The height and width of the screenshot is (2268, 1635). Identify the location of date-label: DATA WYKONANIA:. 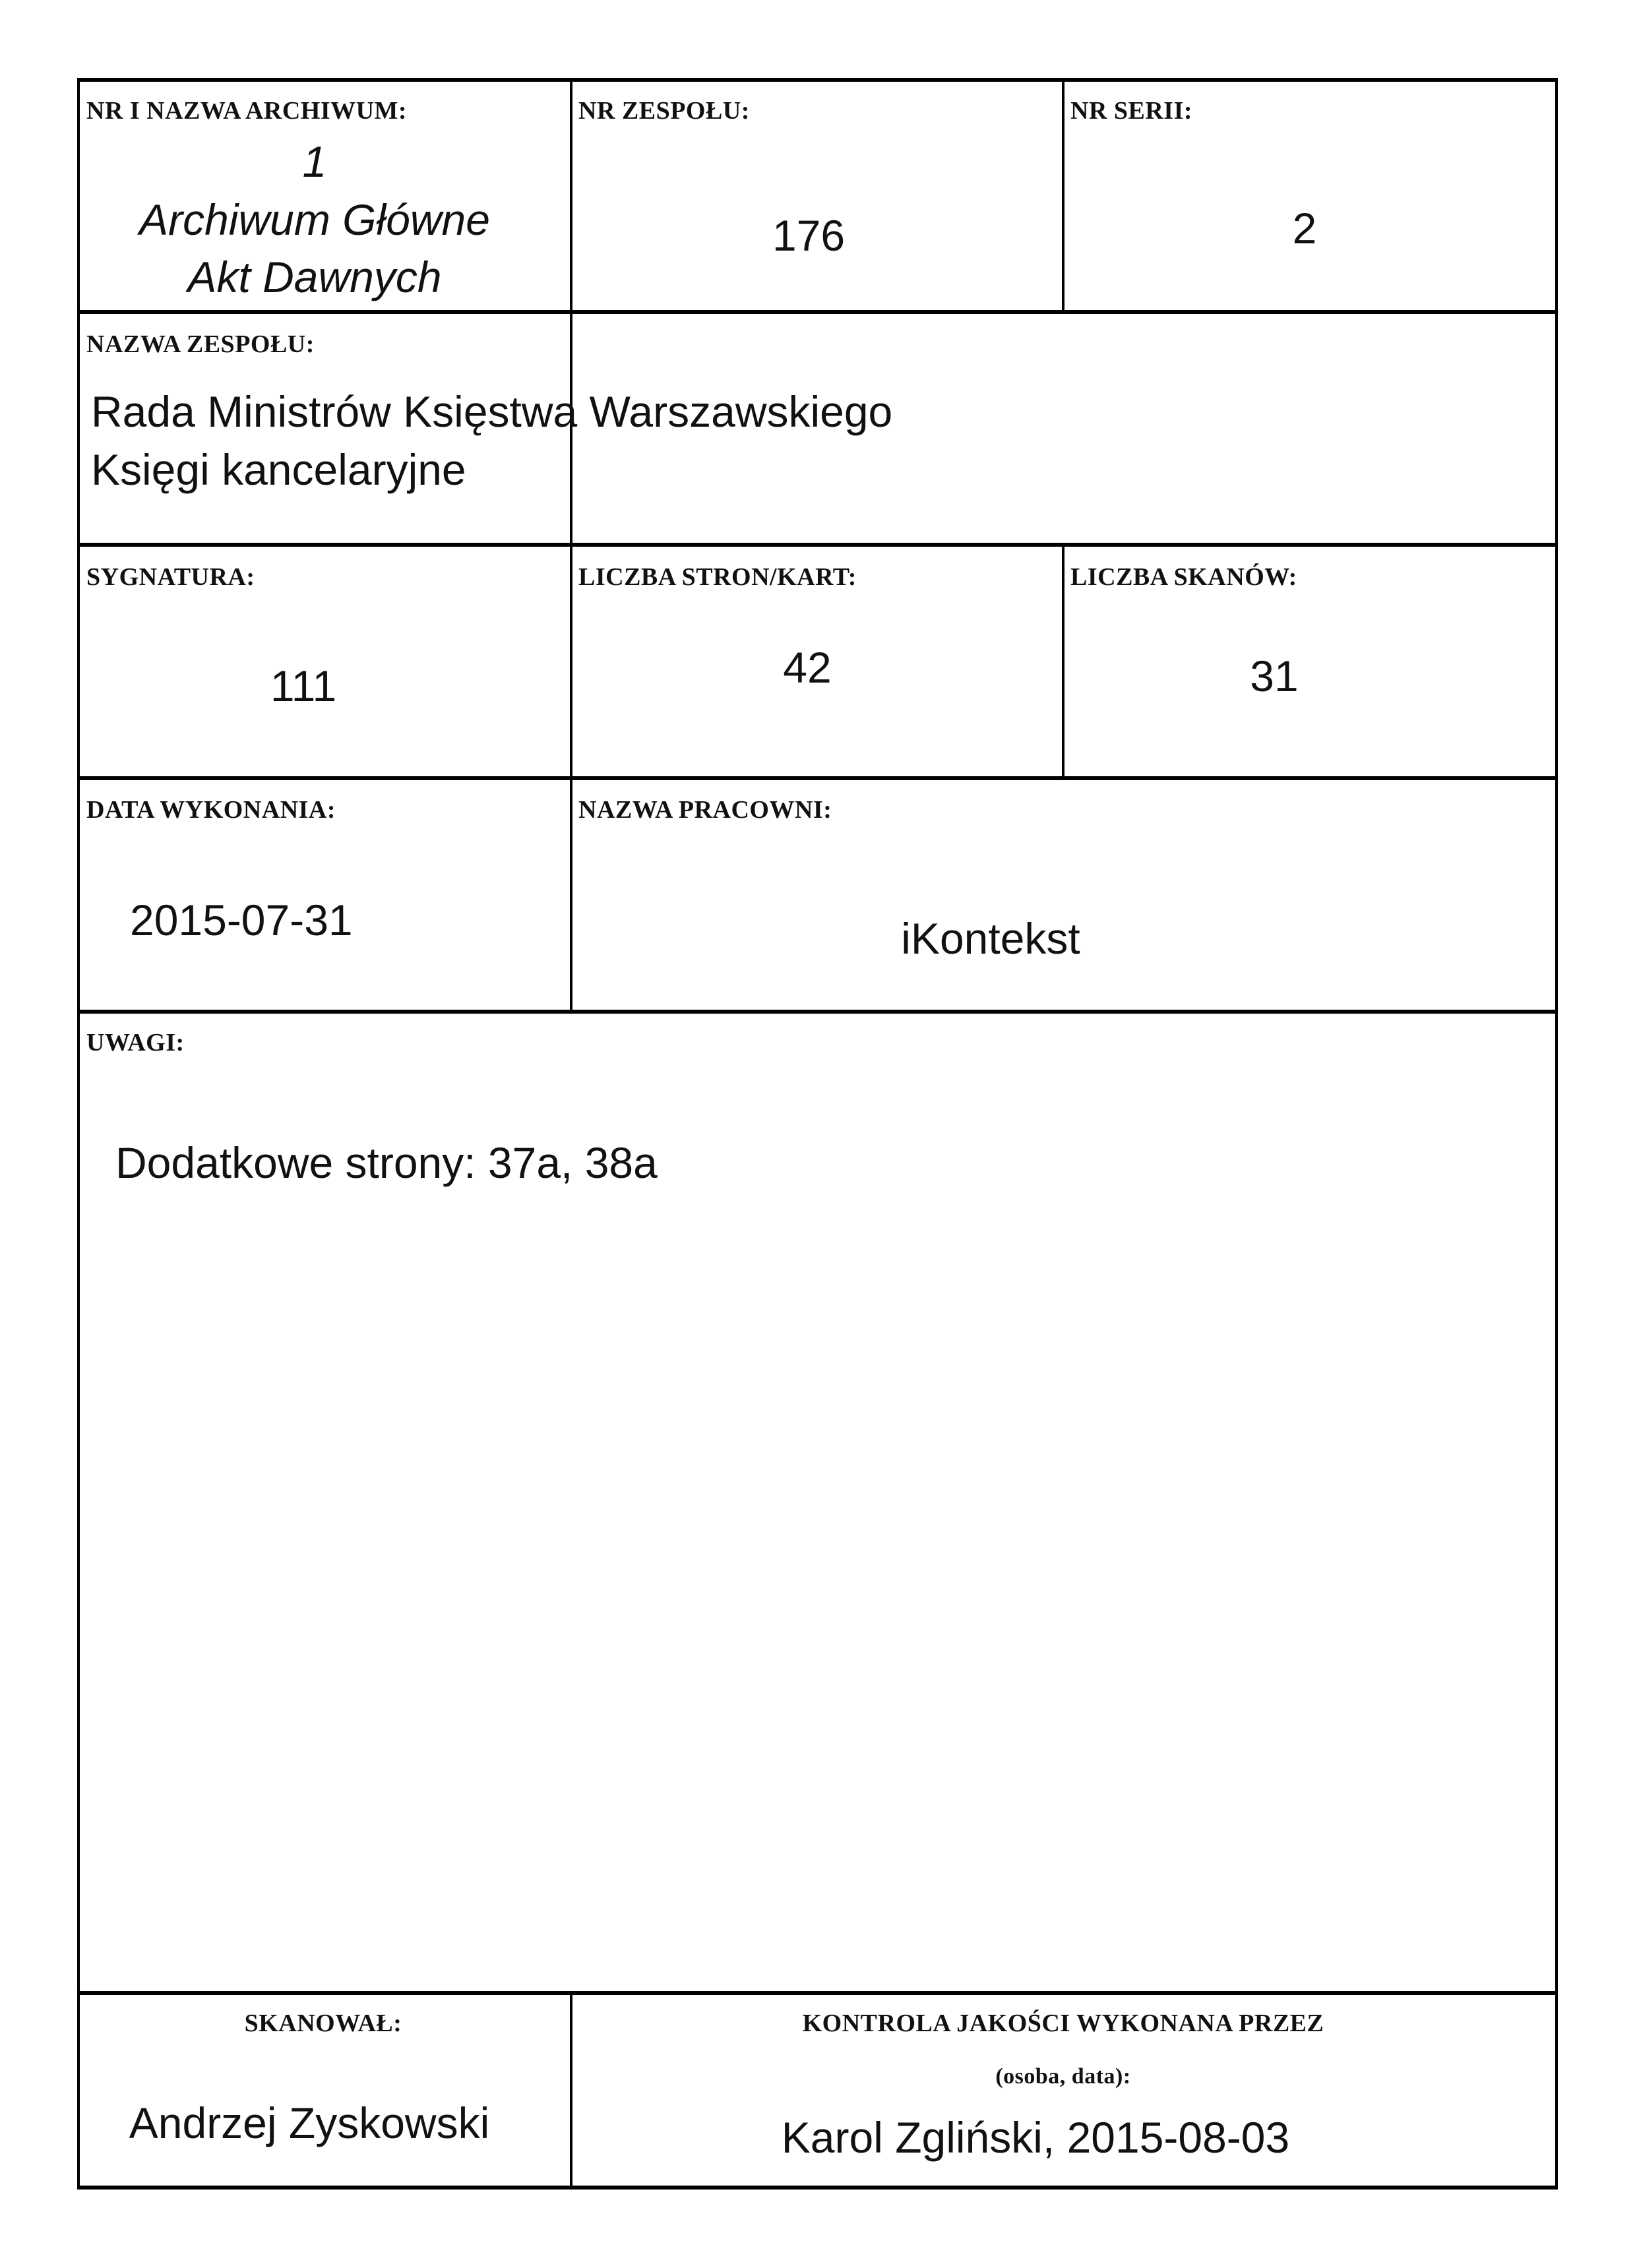
(211, 810).